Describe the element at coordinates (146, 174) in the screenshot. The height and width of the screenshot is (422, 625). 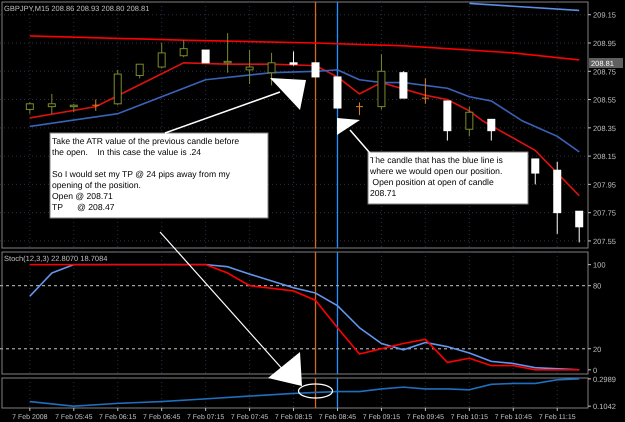
I see `text: Take the ATR value of the previous candle before the open. In this case the value is .24 So I would set my TP @ 24 pips away from my opening of the position. Open @ 208.71 TP @ 208.47` at that location.